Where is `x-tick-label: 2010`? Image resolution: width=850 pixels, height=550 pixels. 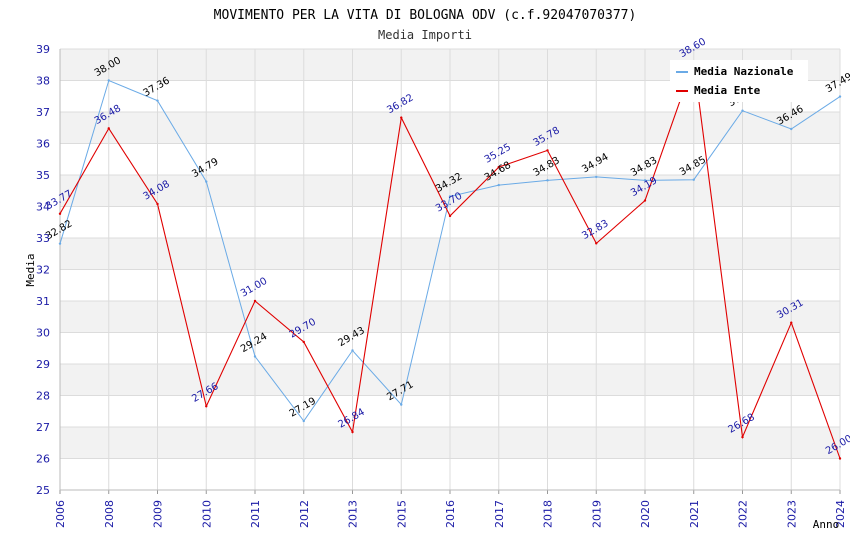
x-tick-label: 2010 is located at coordinates (206, 514).